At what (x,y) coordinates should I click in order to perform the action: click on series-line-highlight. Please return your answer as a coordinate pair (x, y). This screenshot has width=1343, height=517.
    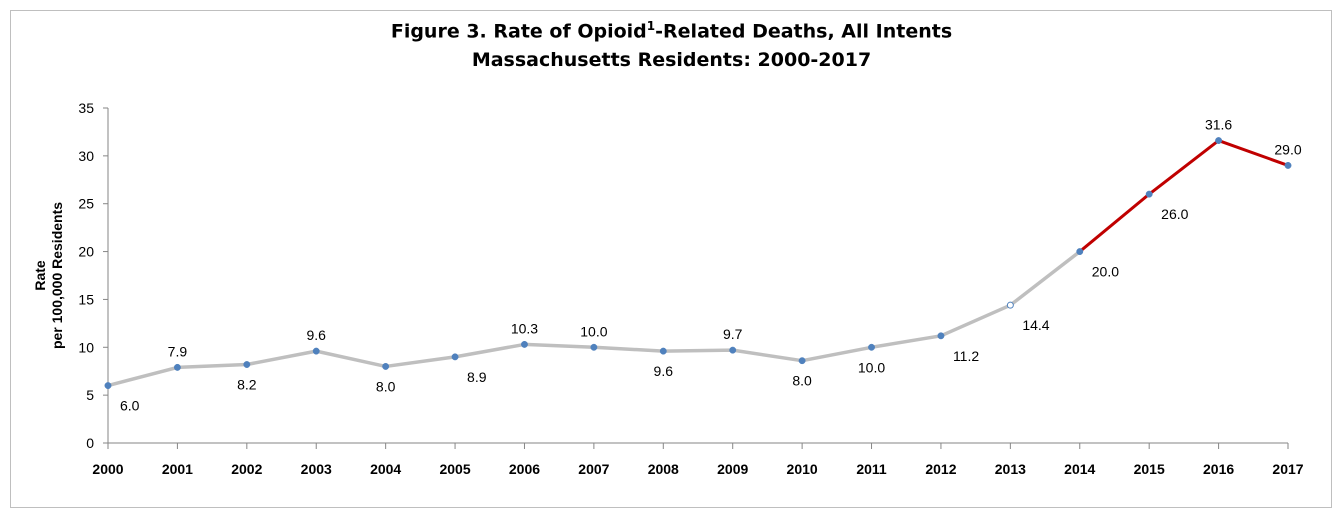
    Looking at the image, I should click on (1253, 153).